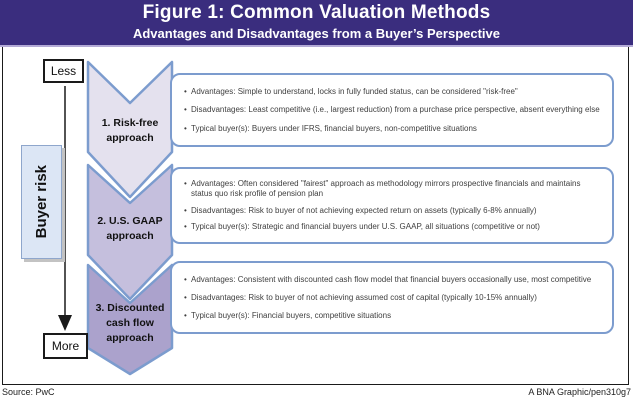 The height and width of the screenshot is (400, 633). I want to click on step-1-label: 1. Risk-free approach, so click(130, 131).